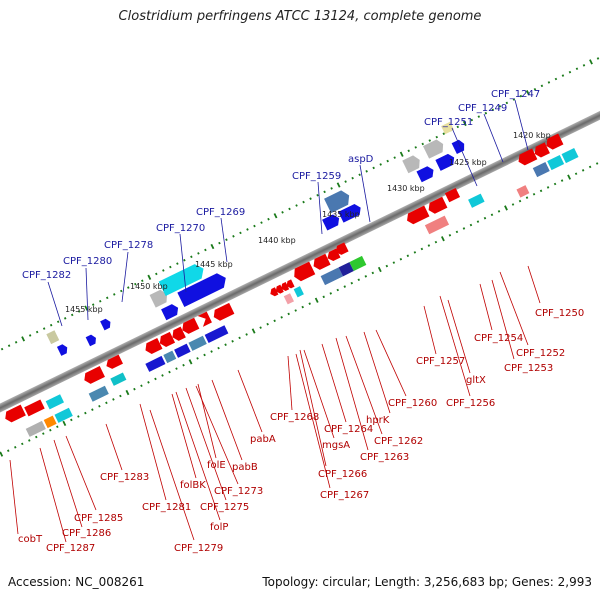 The image size is (600, 600). Describe the element at coordinates (470, 403) in the screenshot. I see `reverse-gene-label: CPF_1256` at that location.